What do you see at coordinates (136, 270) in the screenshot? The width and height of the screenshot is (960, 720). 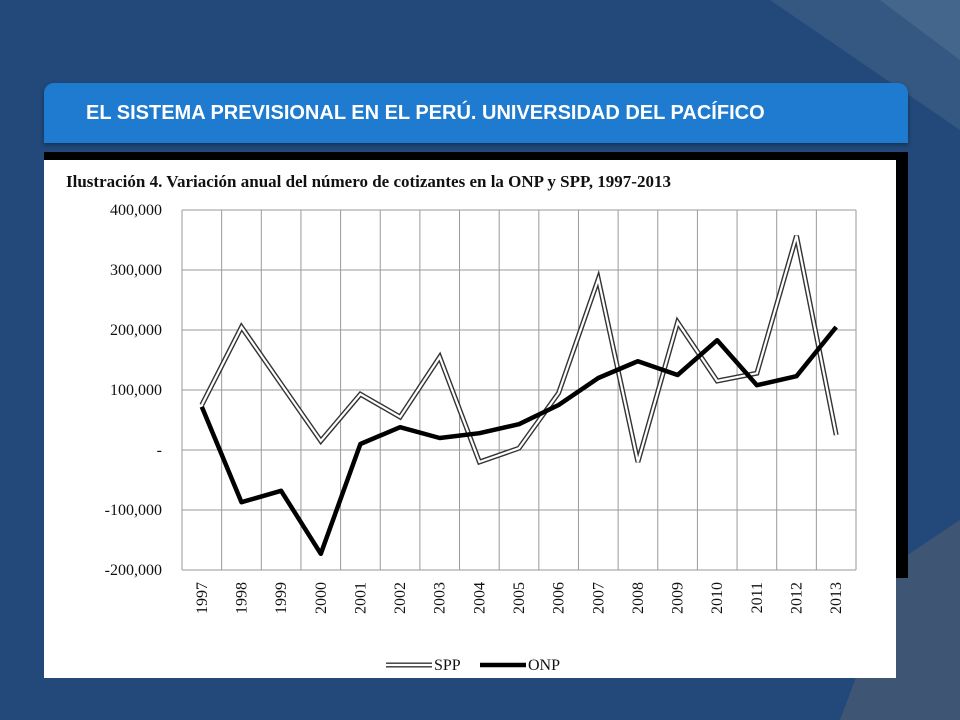 I see `y-tick-label: 300,000` at bounding box center [136, 270].